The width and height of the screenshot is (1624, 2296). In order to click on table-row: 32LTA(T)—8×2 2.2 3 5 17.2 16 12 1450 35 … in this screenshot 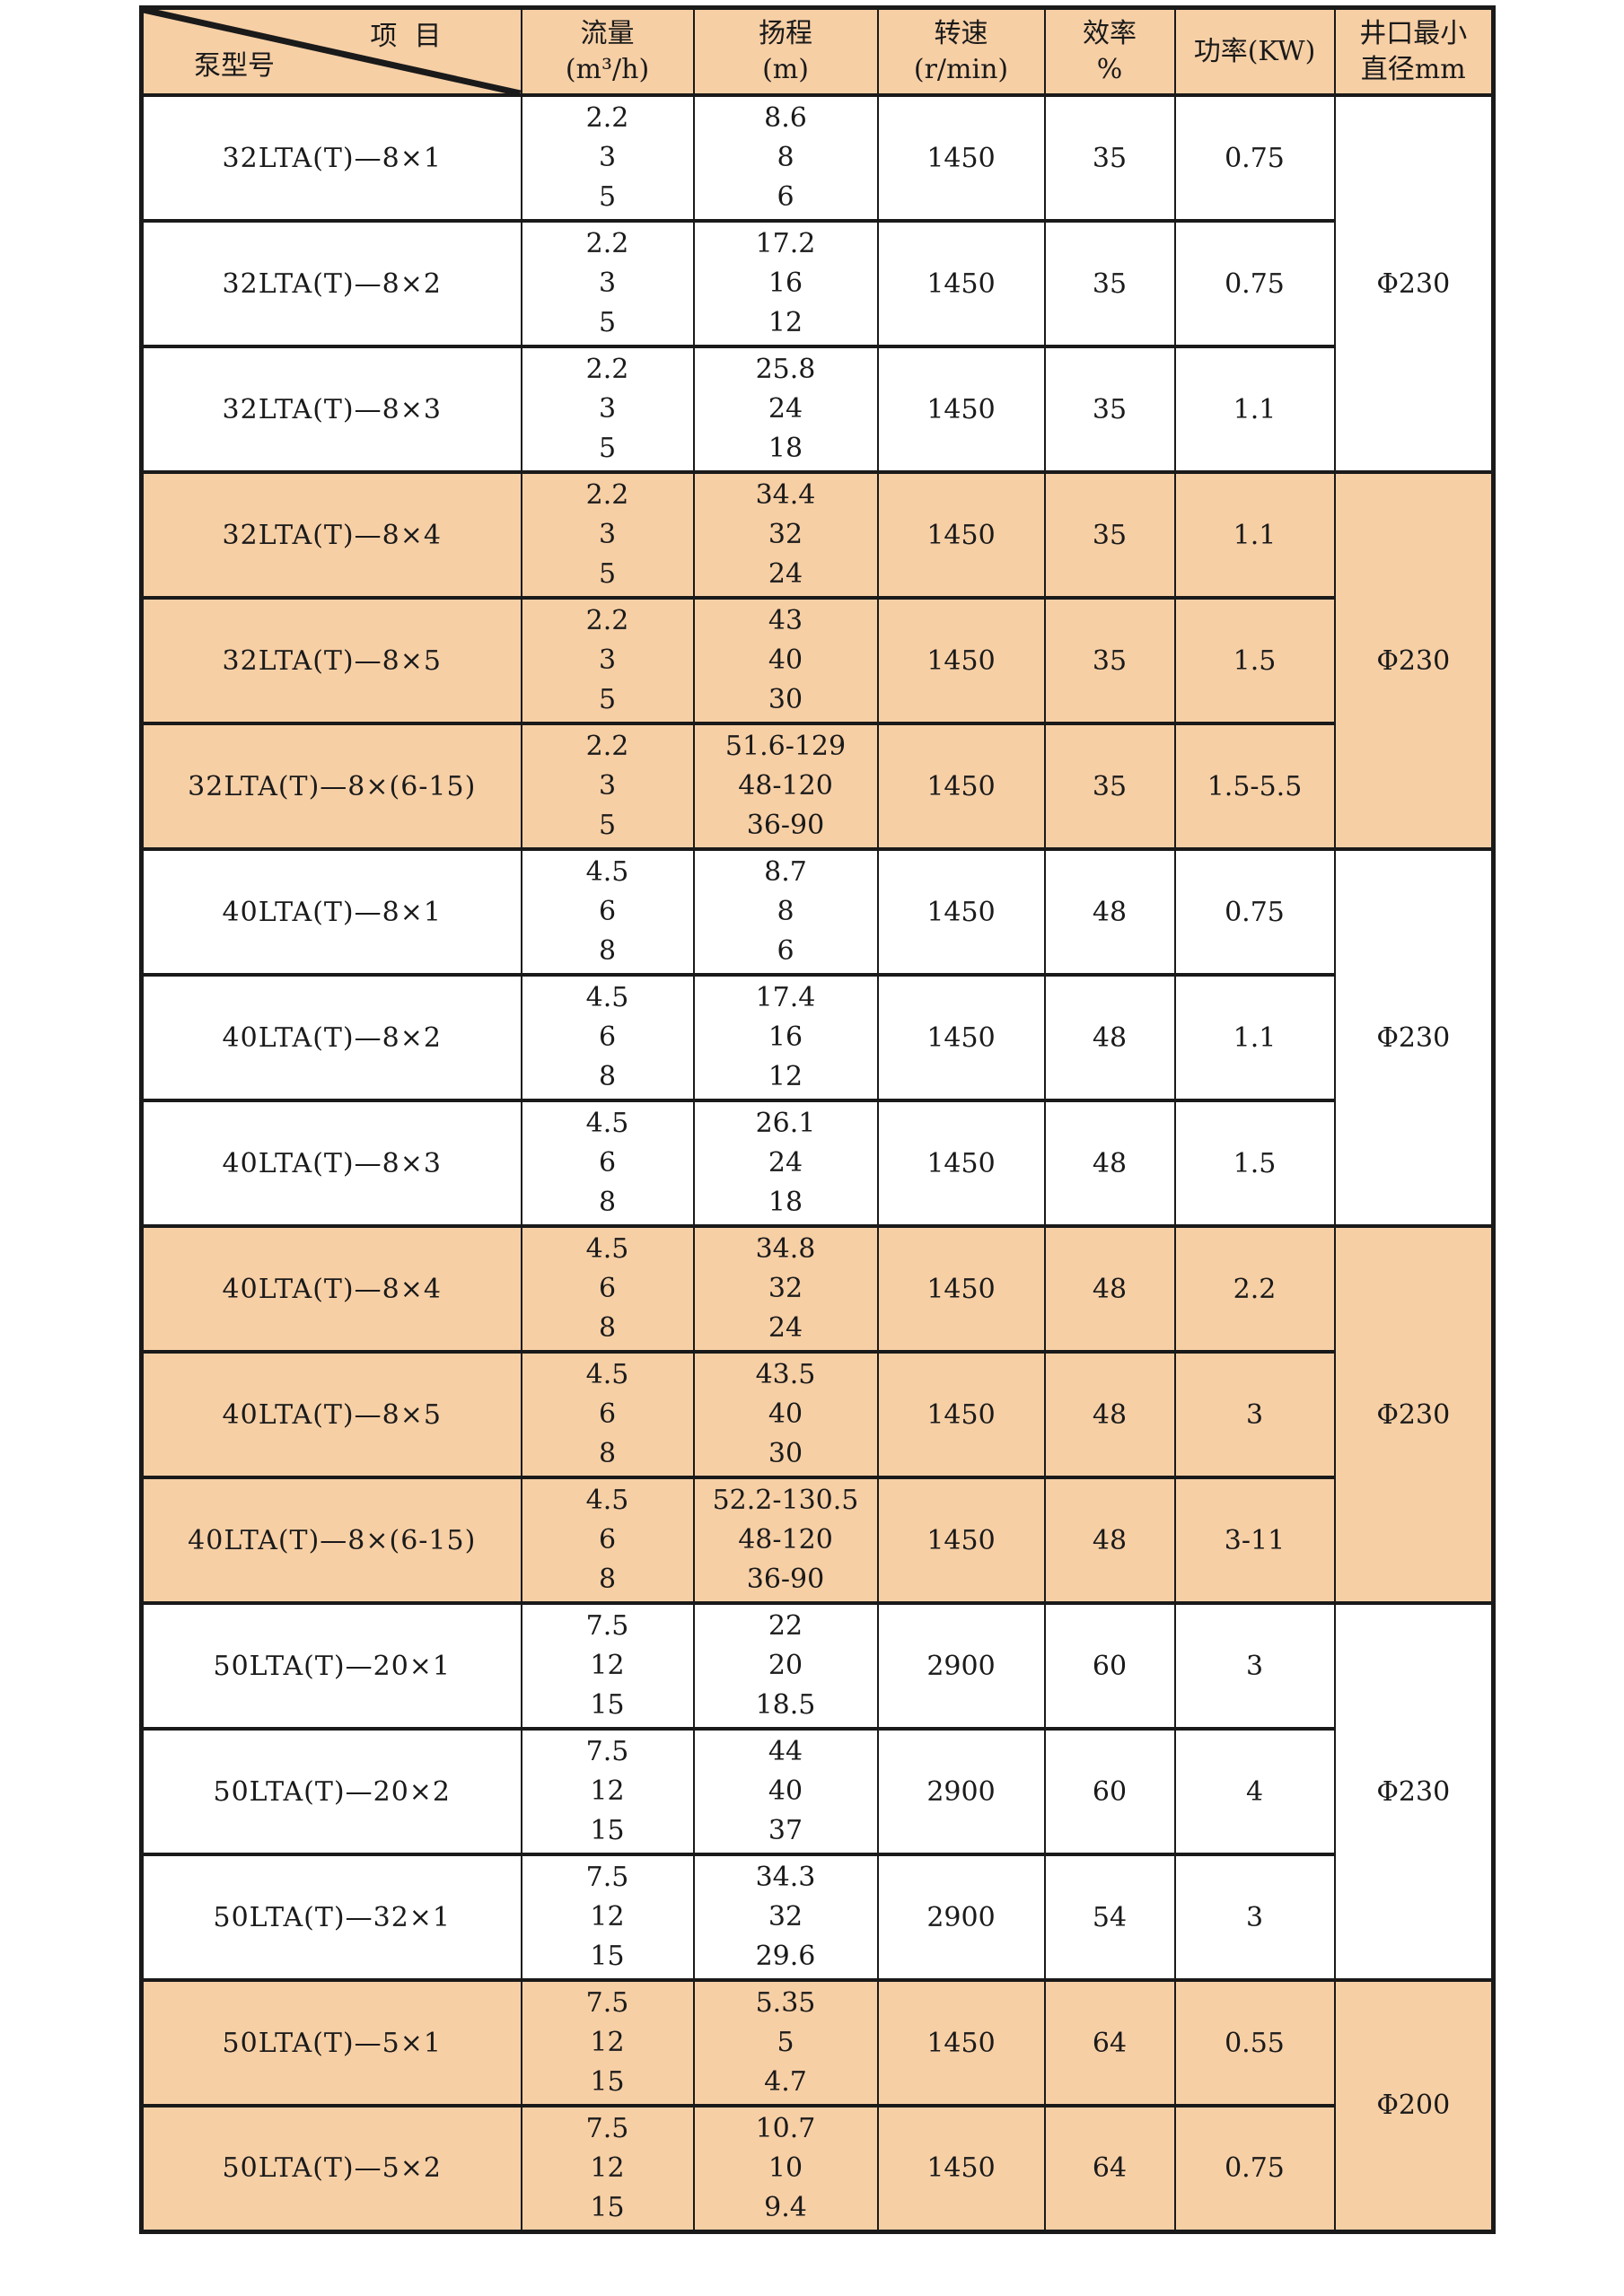, I will do `click(817, 283)`.